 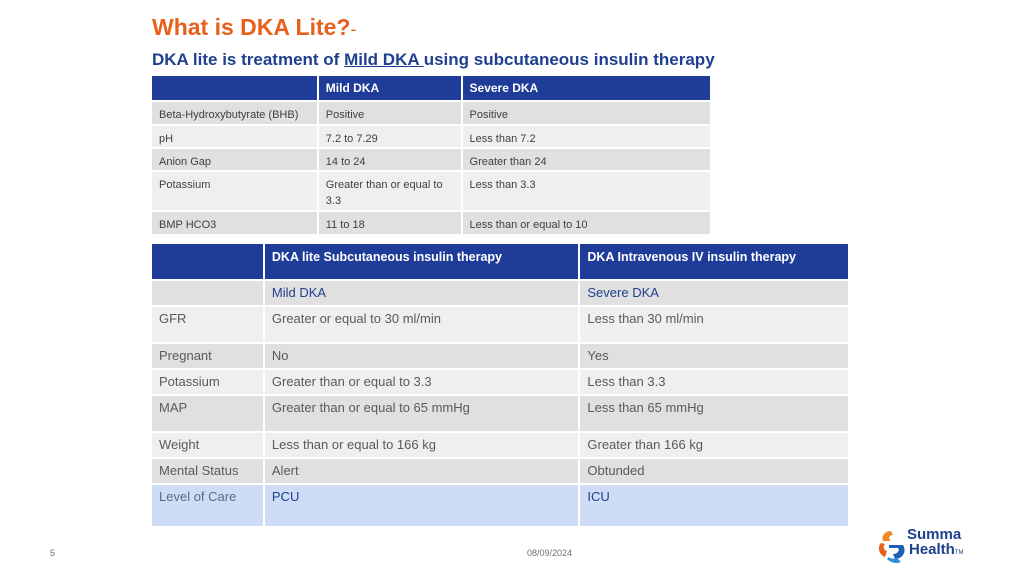 I want to click on table-row: pH 7.2 to 7.29 Less than 7.2, so click(x=432, y=136).